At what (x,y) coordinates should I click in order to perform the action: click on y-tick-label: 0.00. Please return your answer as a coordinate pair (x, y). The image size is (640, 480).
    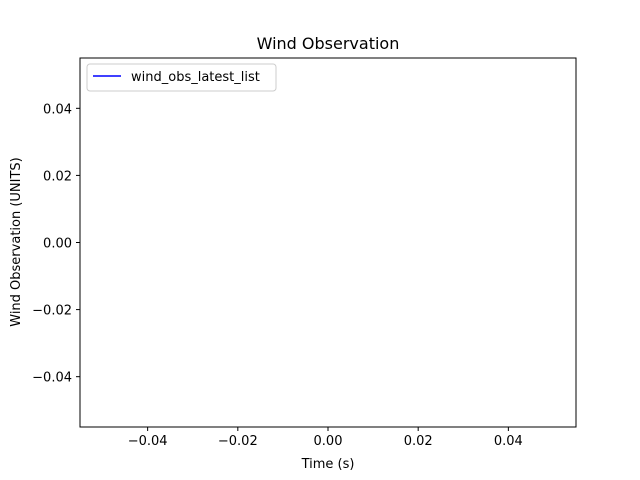
    Looking at the image, I should click on (57, 244).